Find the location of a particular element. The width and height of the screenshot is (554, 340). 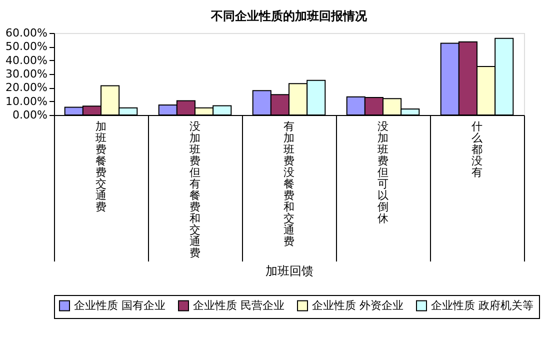

x-tick-label: 加班费餐费交通费 is located at coordinates (101, 167).